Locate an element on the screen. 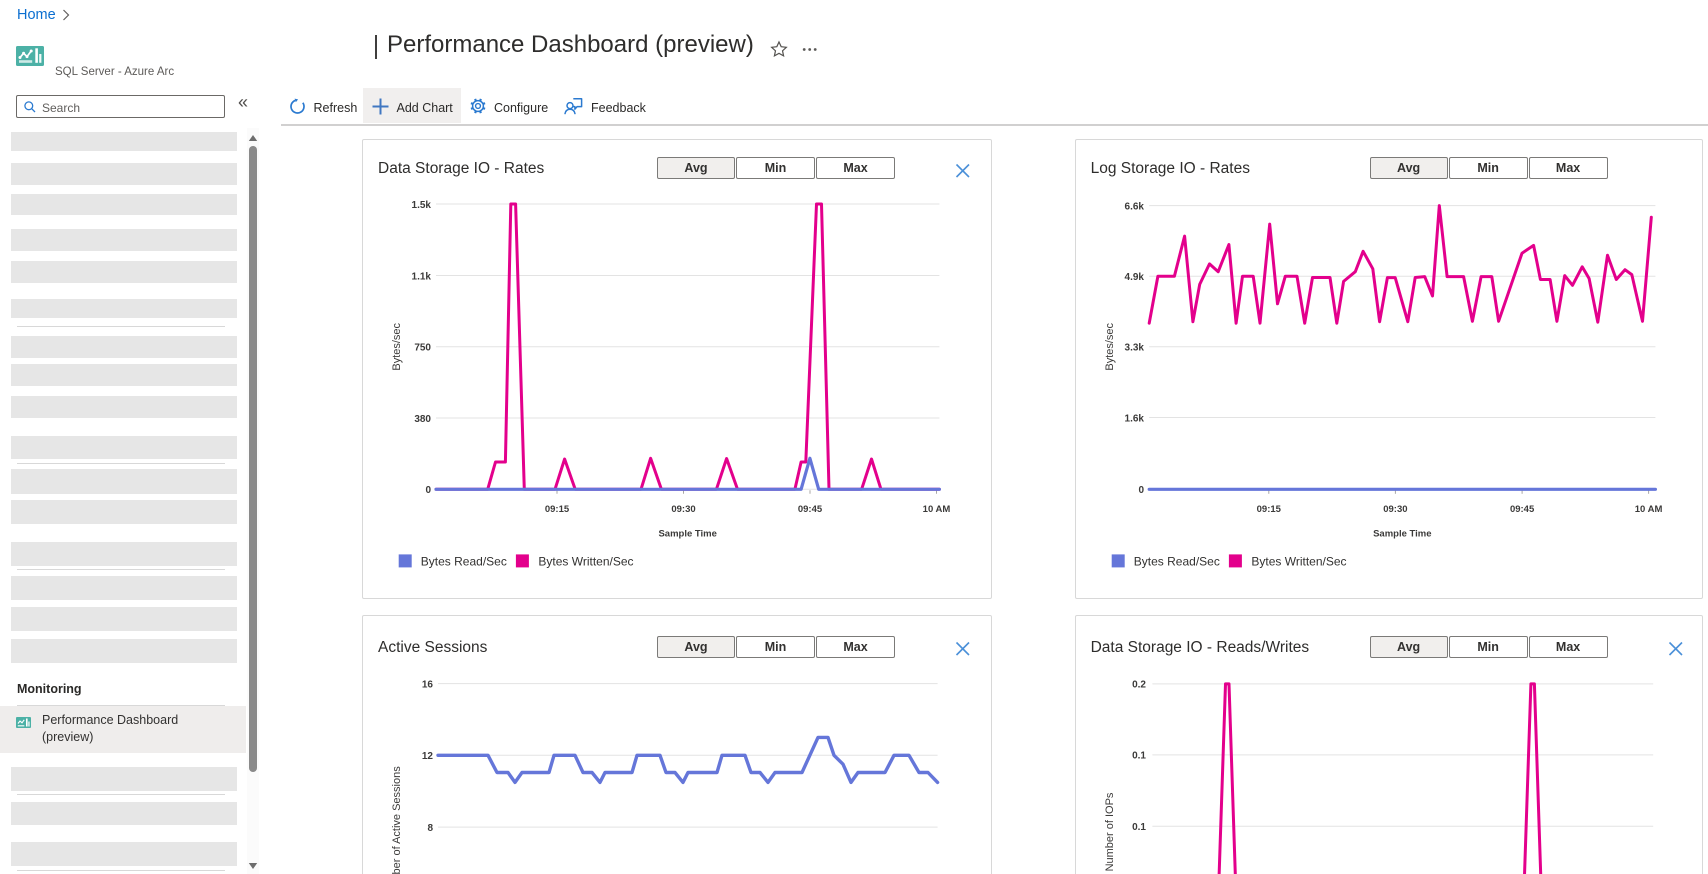  svg-text: 1.1k is located at coordinates (422, 276).